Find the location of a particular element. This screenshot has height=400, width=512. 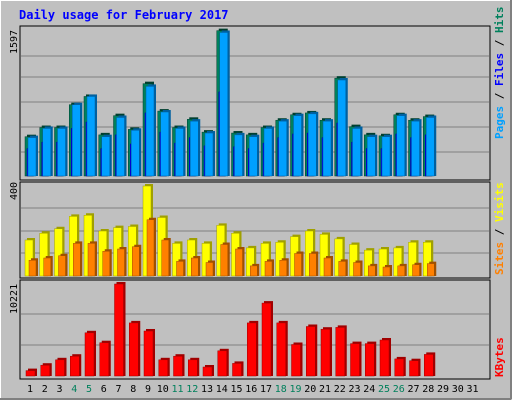

x-label-day-20: 20 is located at coordinates (310, 389).